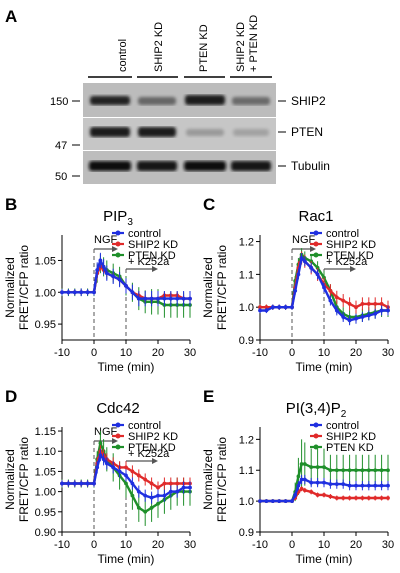 The image size is (400, 573). I want to click on tubulin-bands, so click(180, 166).